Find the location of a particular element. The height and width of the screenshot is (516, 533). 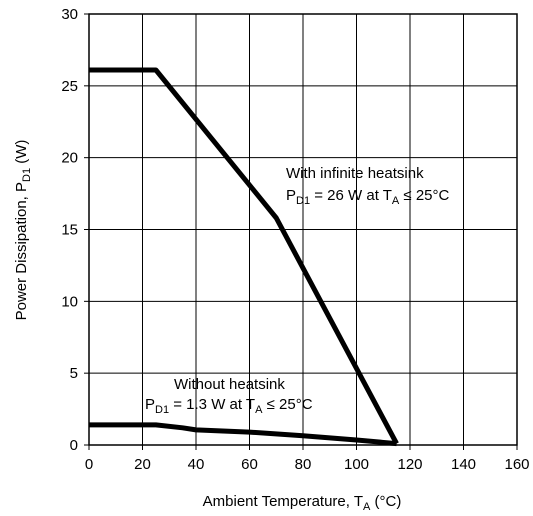

y-tick-label: 10 is located at coordinates (69, 301).